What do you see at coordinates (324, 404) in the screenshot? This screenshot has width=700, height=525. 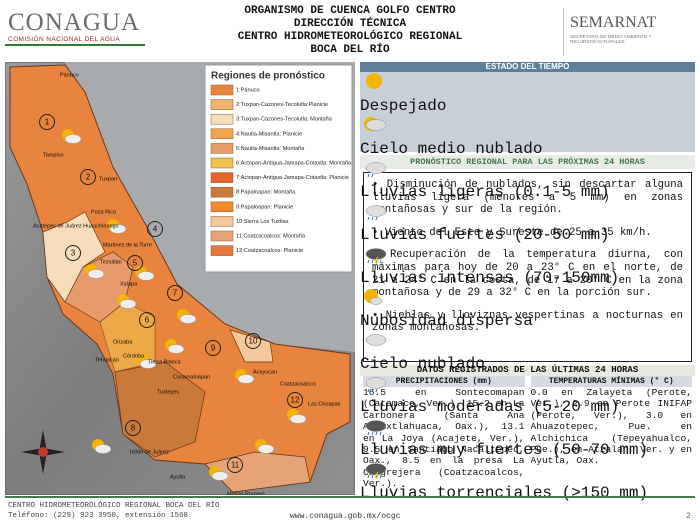 I see `place-label: Las Choapas` at bounding box center [324, 404].